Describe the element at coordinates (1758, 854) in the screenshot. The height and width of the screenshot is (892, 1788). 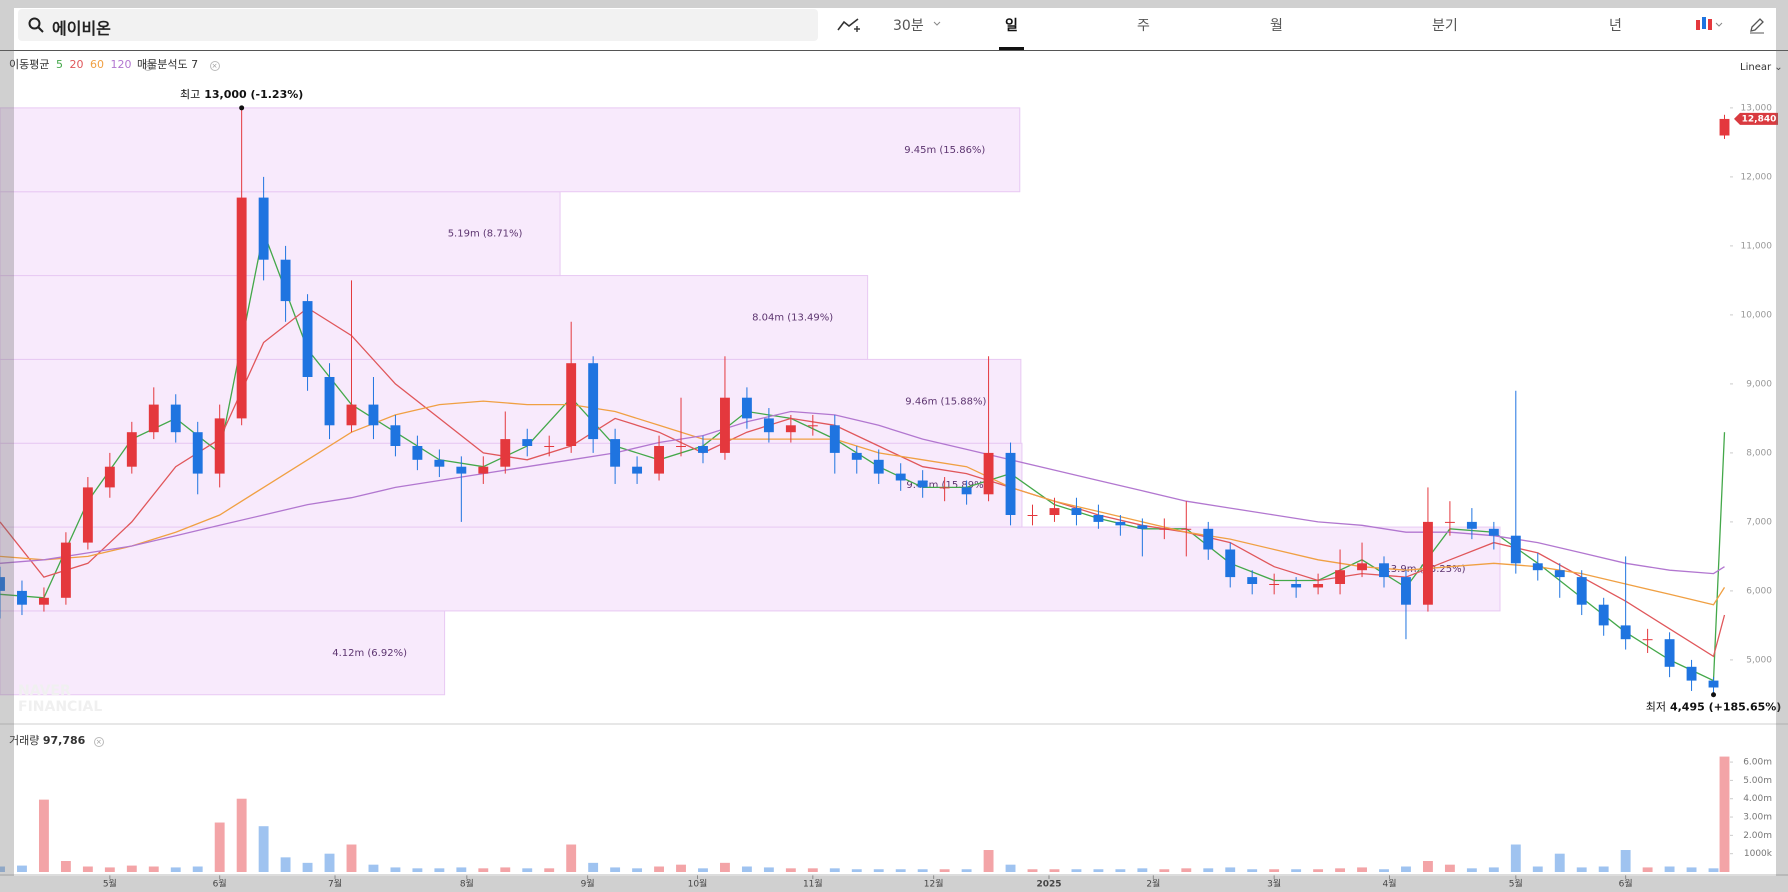
I see `volume-tick-label: 1000k` at that location.